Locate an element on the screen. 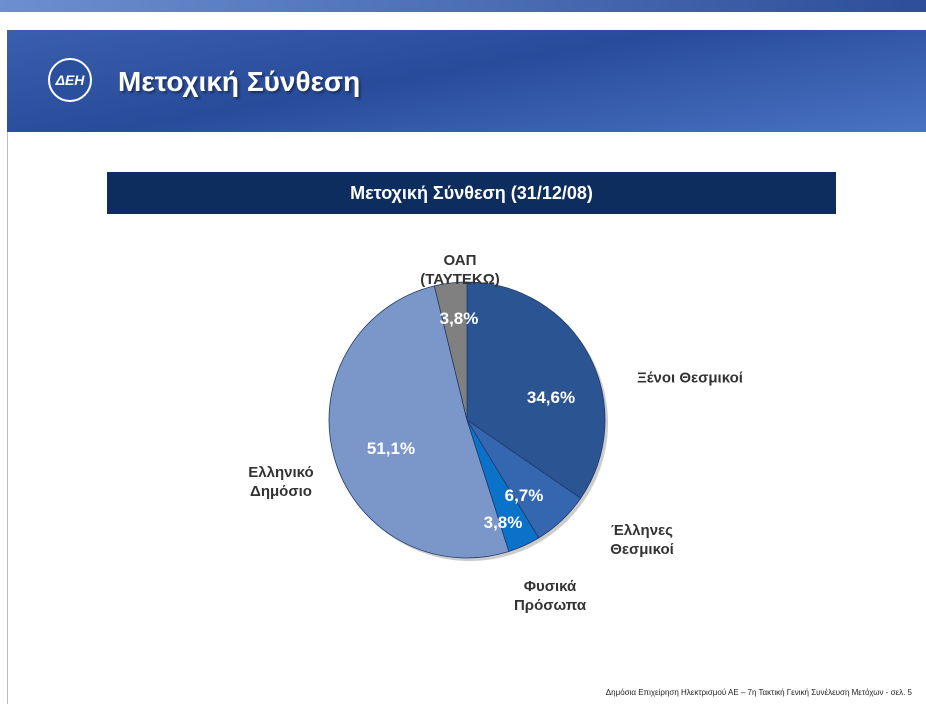 The width and height of the screenshot is (926, 704). category-label: Φυσικά Πρόσωπα is located at coordinates (550, 596).